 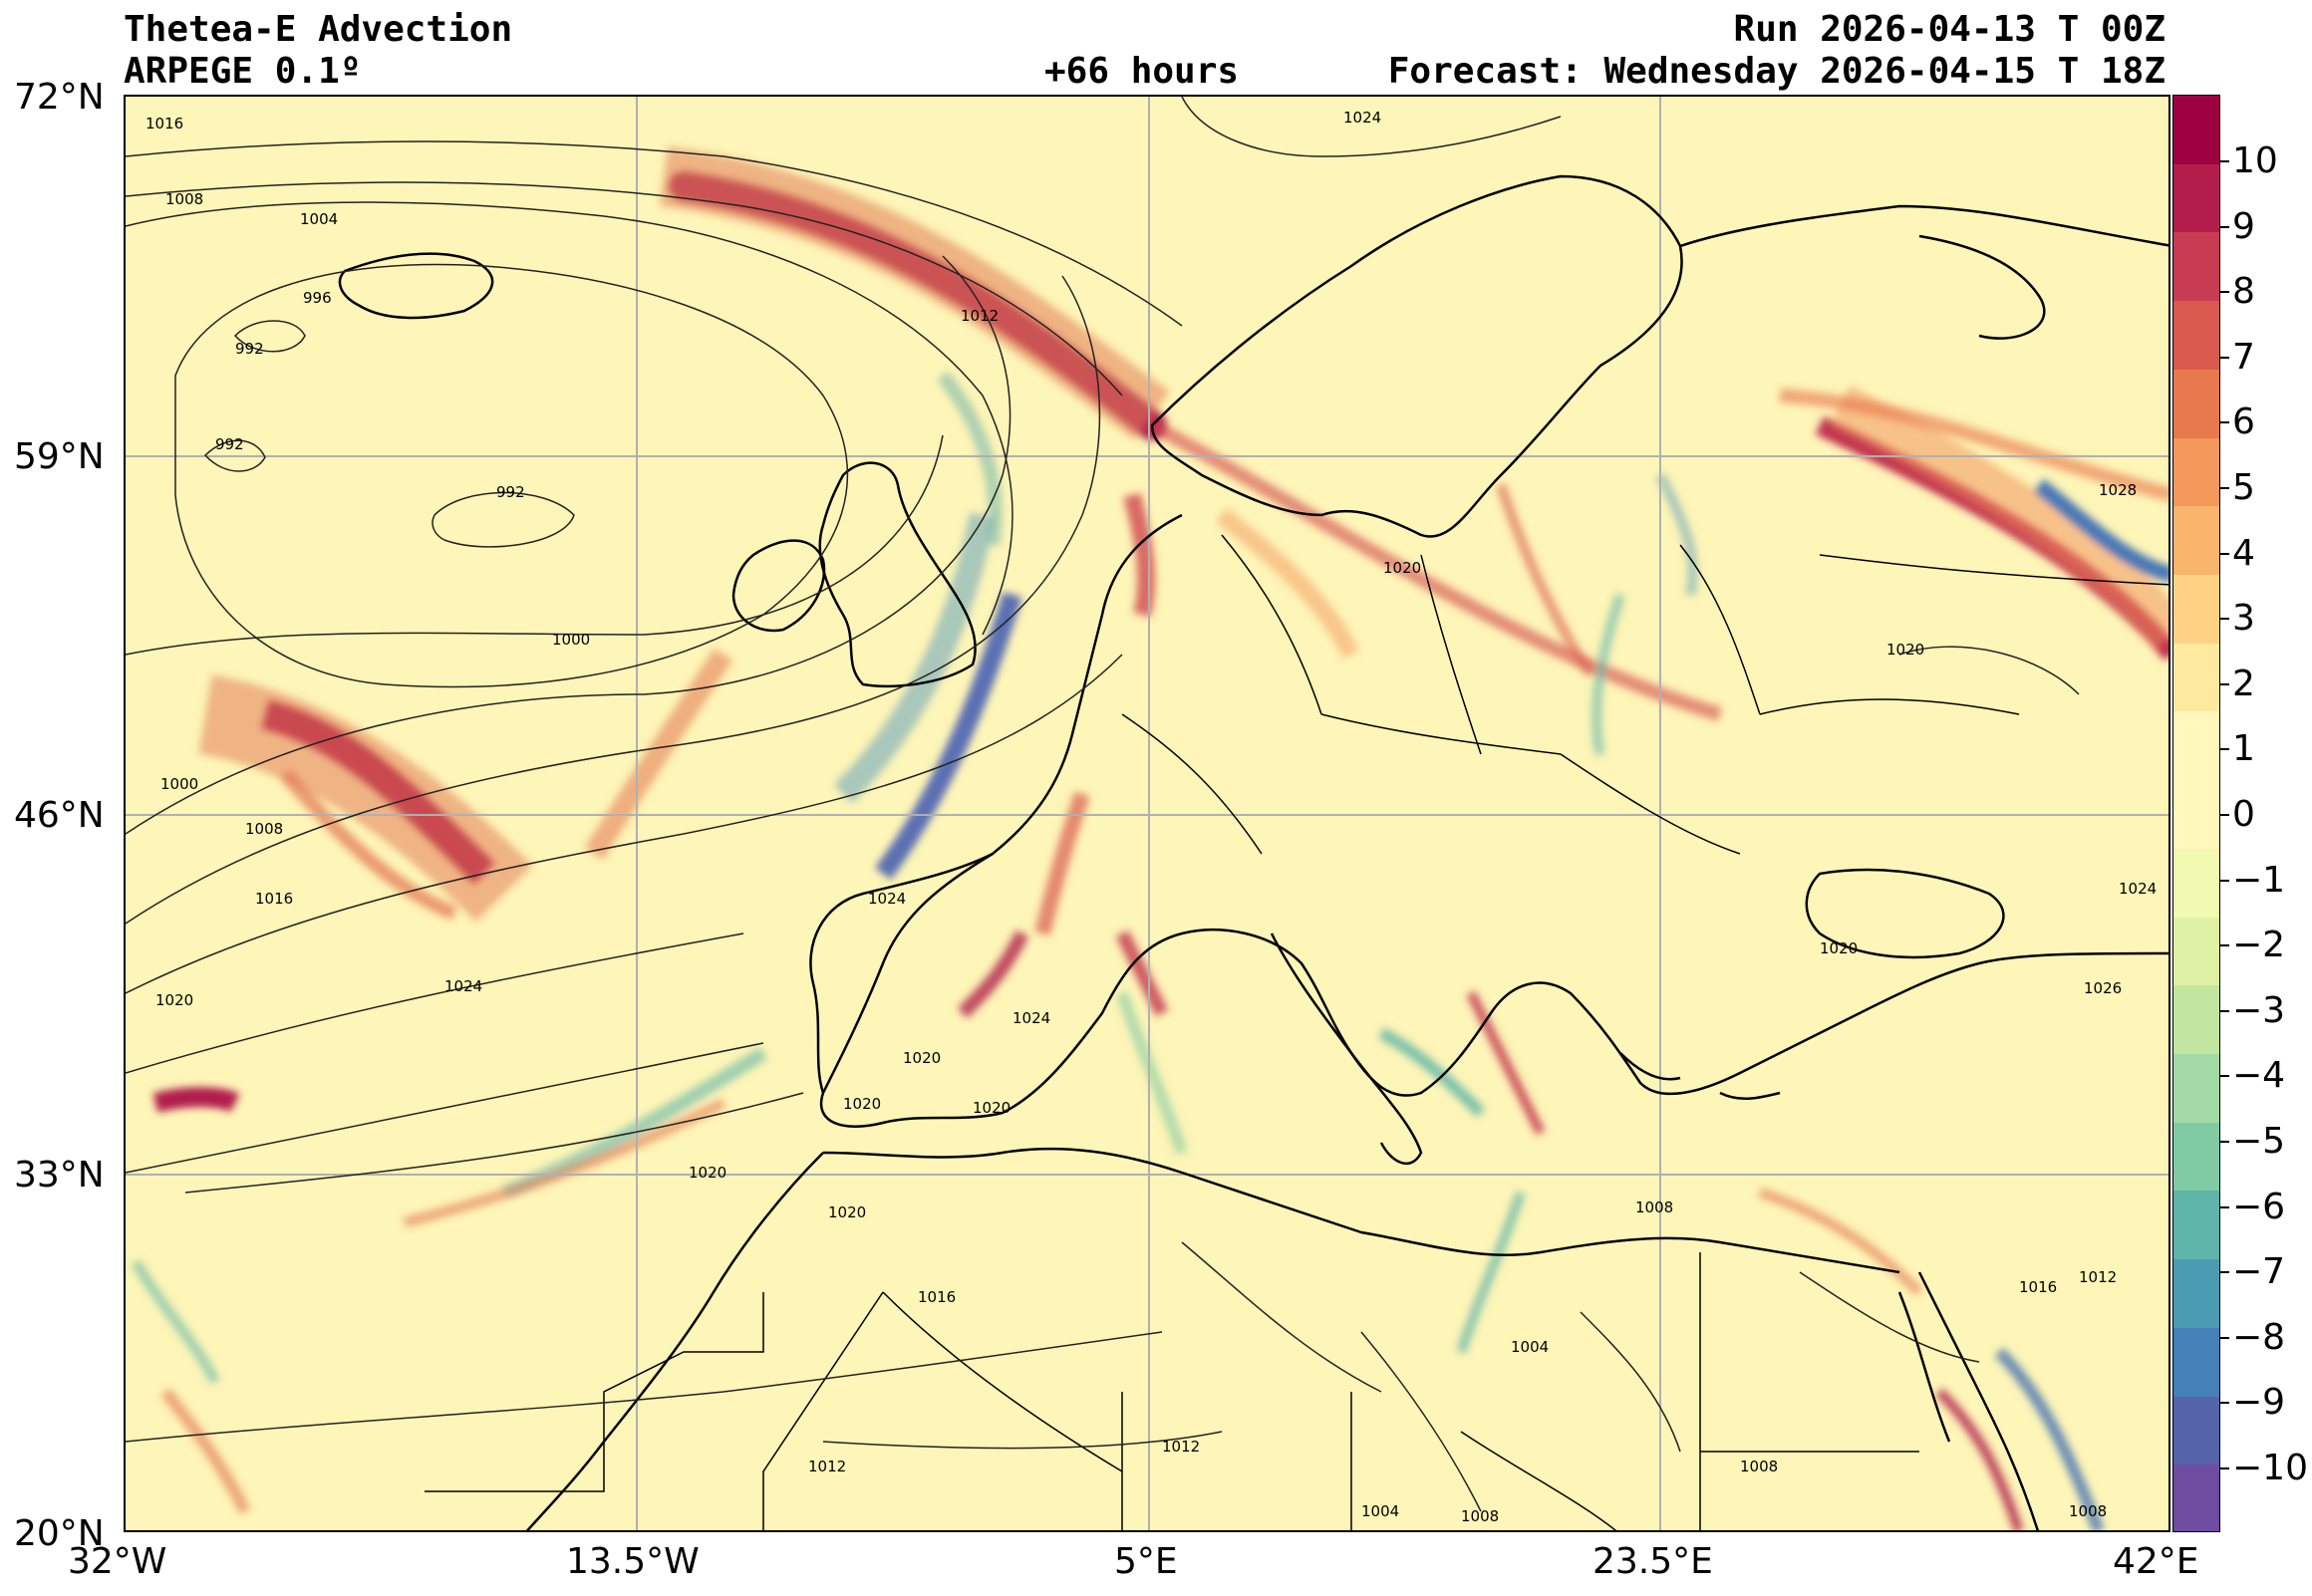 What do you see at coordinates (2259, 880) in the screenshot?
I see `colorbar-tick-label: −1` at bounding box center [2259, 880].